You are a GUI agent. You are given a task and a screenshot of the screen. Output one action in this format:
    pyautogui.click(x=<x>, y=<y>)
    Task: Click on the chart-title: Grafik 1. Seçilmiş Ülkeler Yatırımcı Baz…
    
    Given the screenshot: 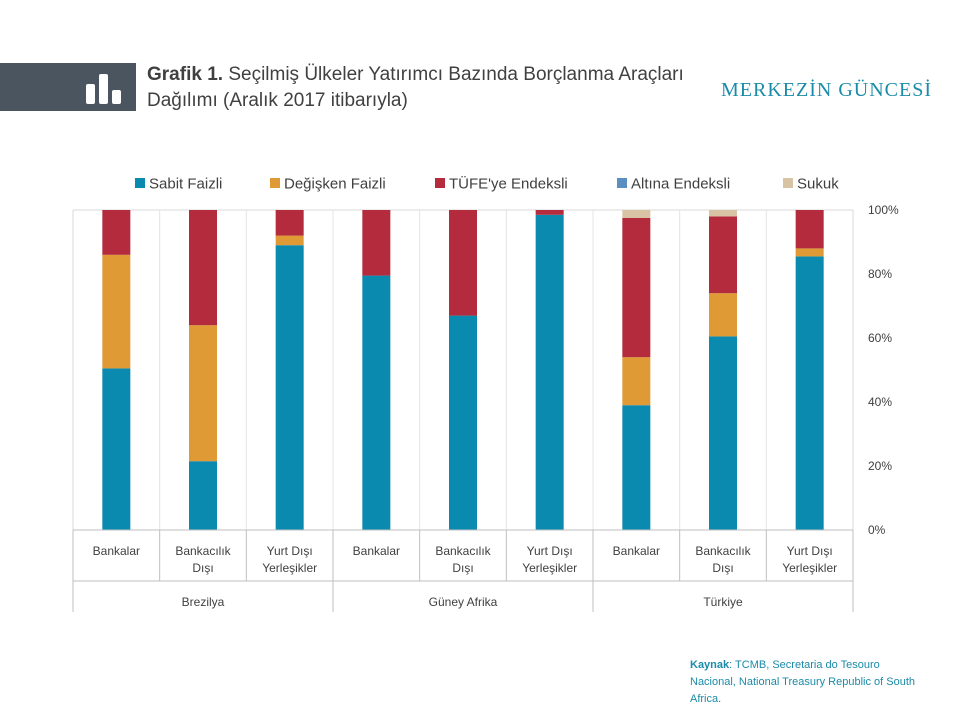 What is the action you would take?
    pyautogui.click(x=417, y=88)
    